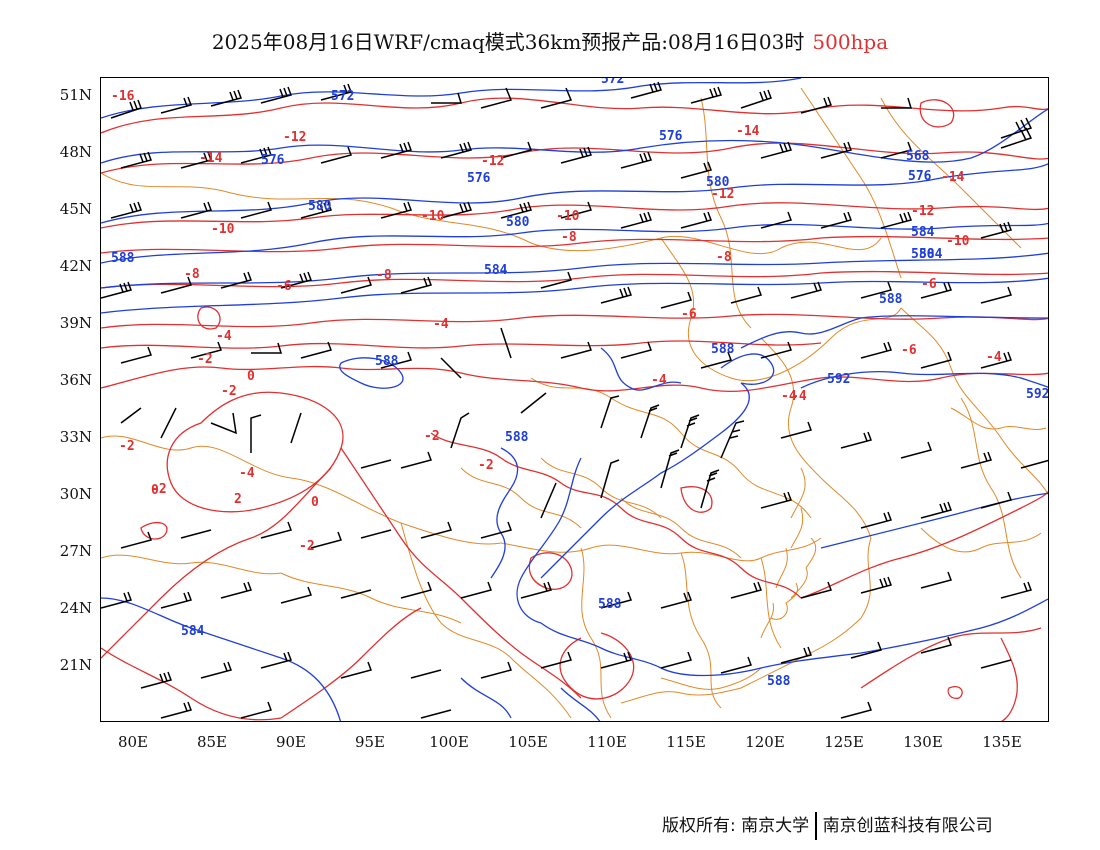 The width and height of the screenshot is (1100, 850). Describe the element at coordinates (75, 551) in the screenshot. I see `lat-label: 27N` at that location.